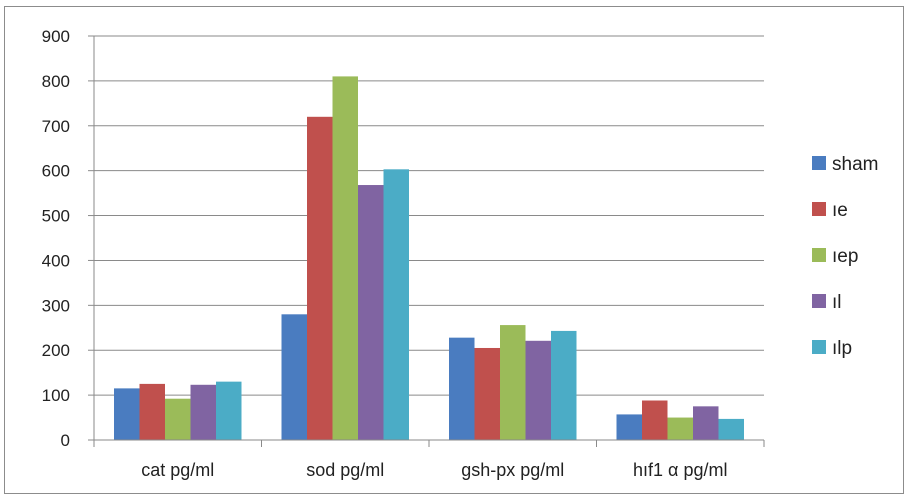  What do you see at coordinates (819, 163) in the screenshot?
I see `legend-swatch-sham` at bounding box center [819, 163].